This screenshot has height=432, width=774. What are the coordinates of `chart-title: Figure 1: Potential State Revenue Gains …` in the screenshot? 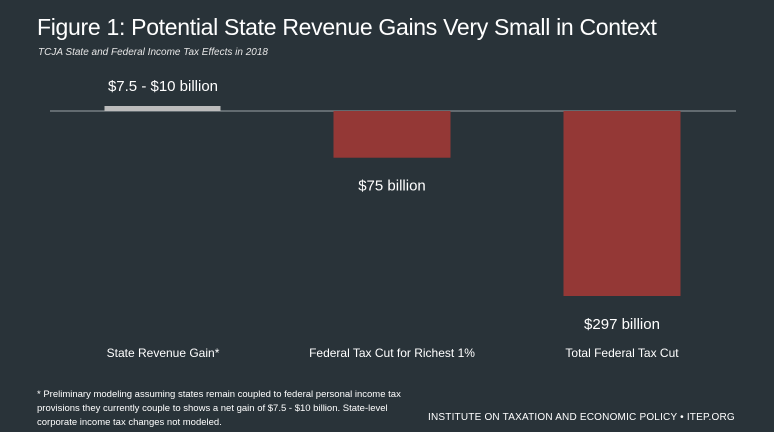 It's located at (347, 27).